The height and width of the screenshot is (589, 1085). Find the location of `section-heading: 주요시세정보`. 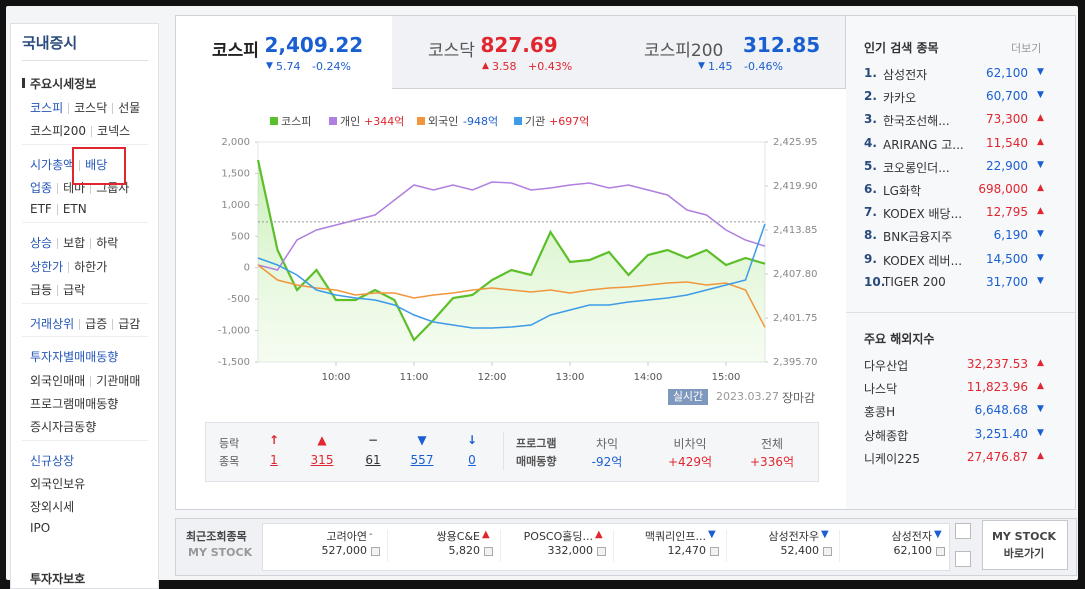

section-heading: 주요시세정보 is located at coordinates (63, 84).